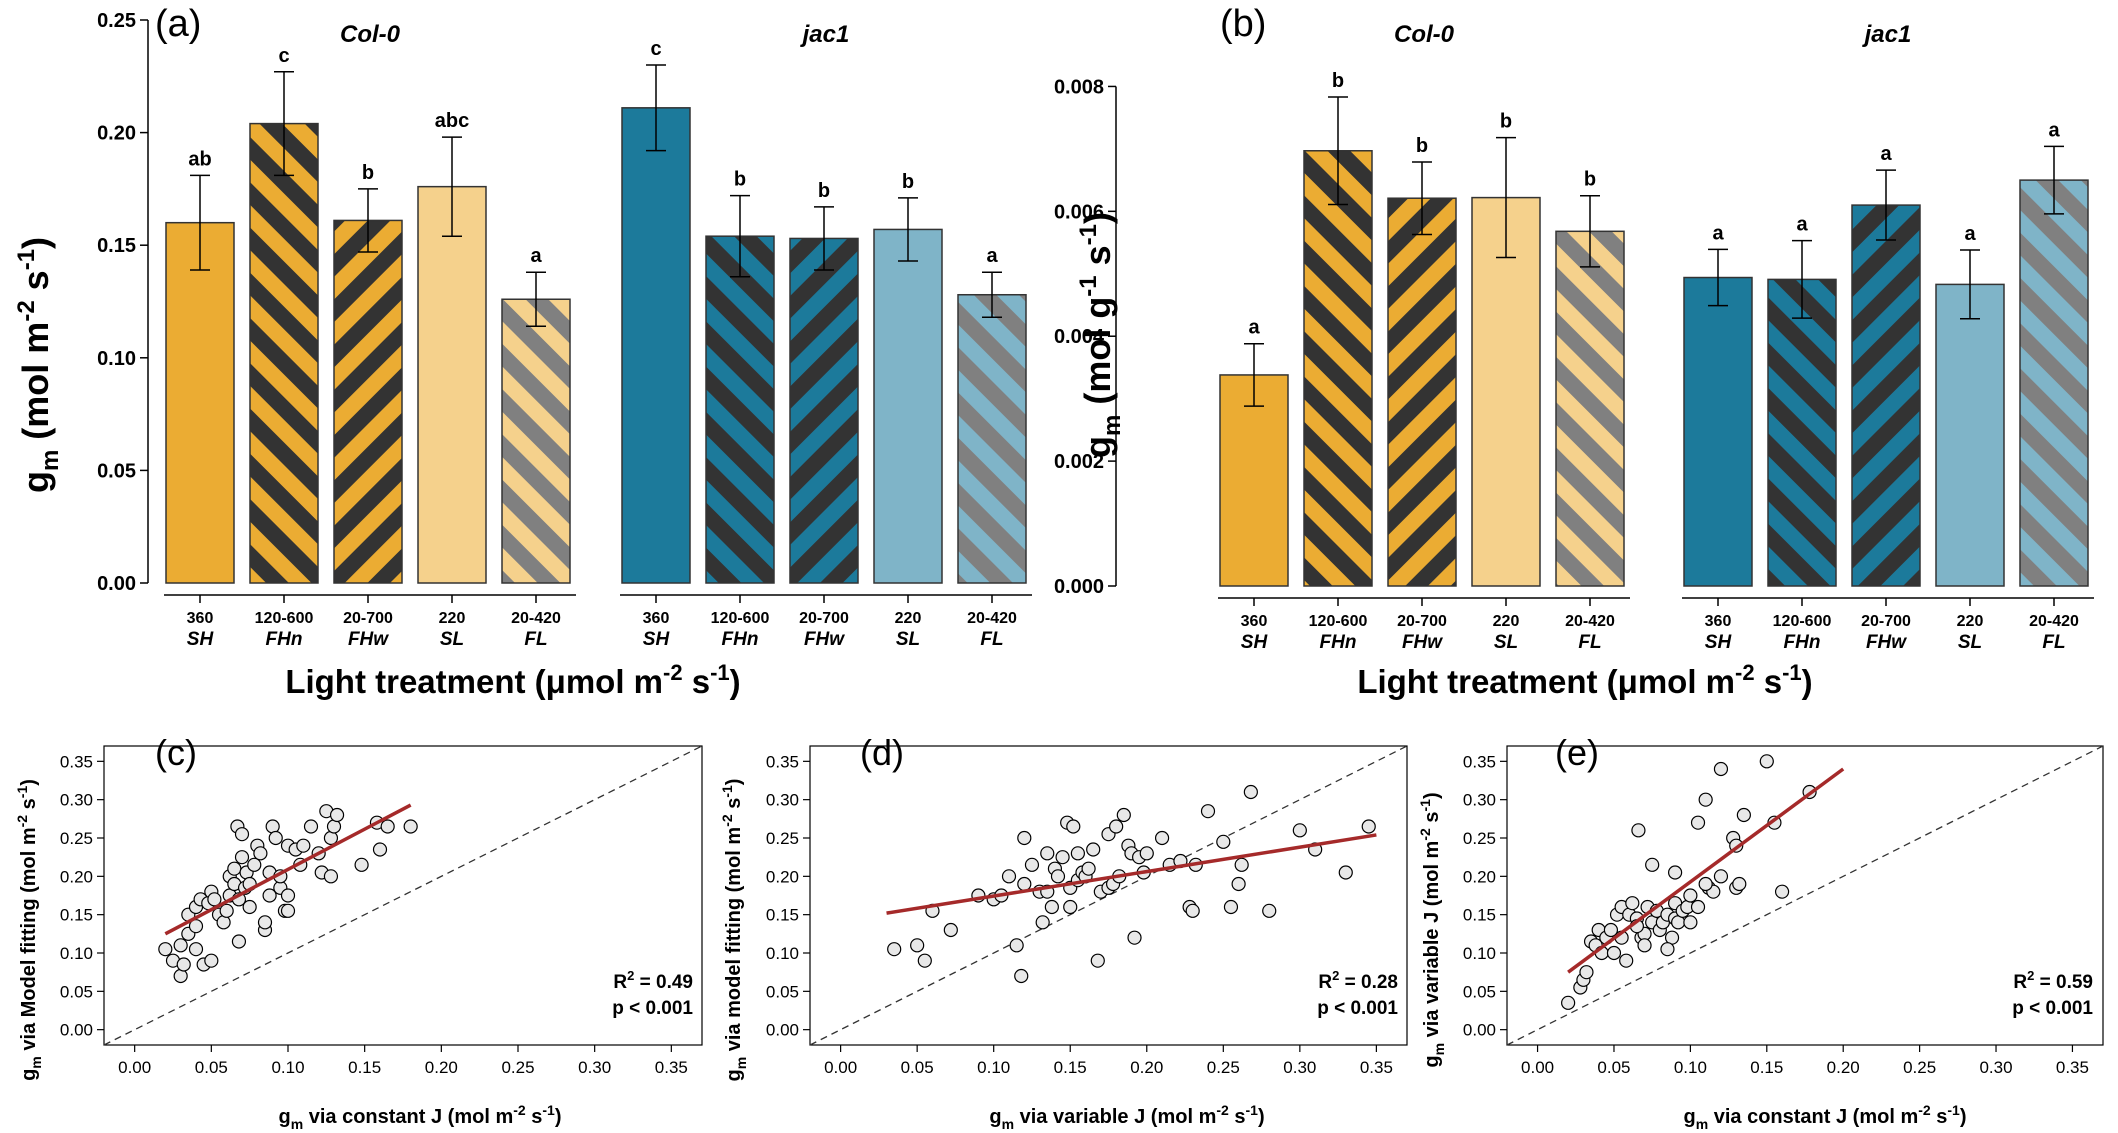 The image size is (2118, 1133). What do you see at coordinates (1886, 642) in the screenshot?
I see `treatment-label: FHw` at bounding box center [1886, 642].